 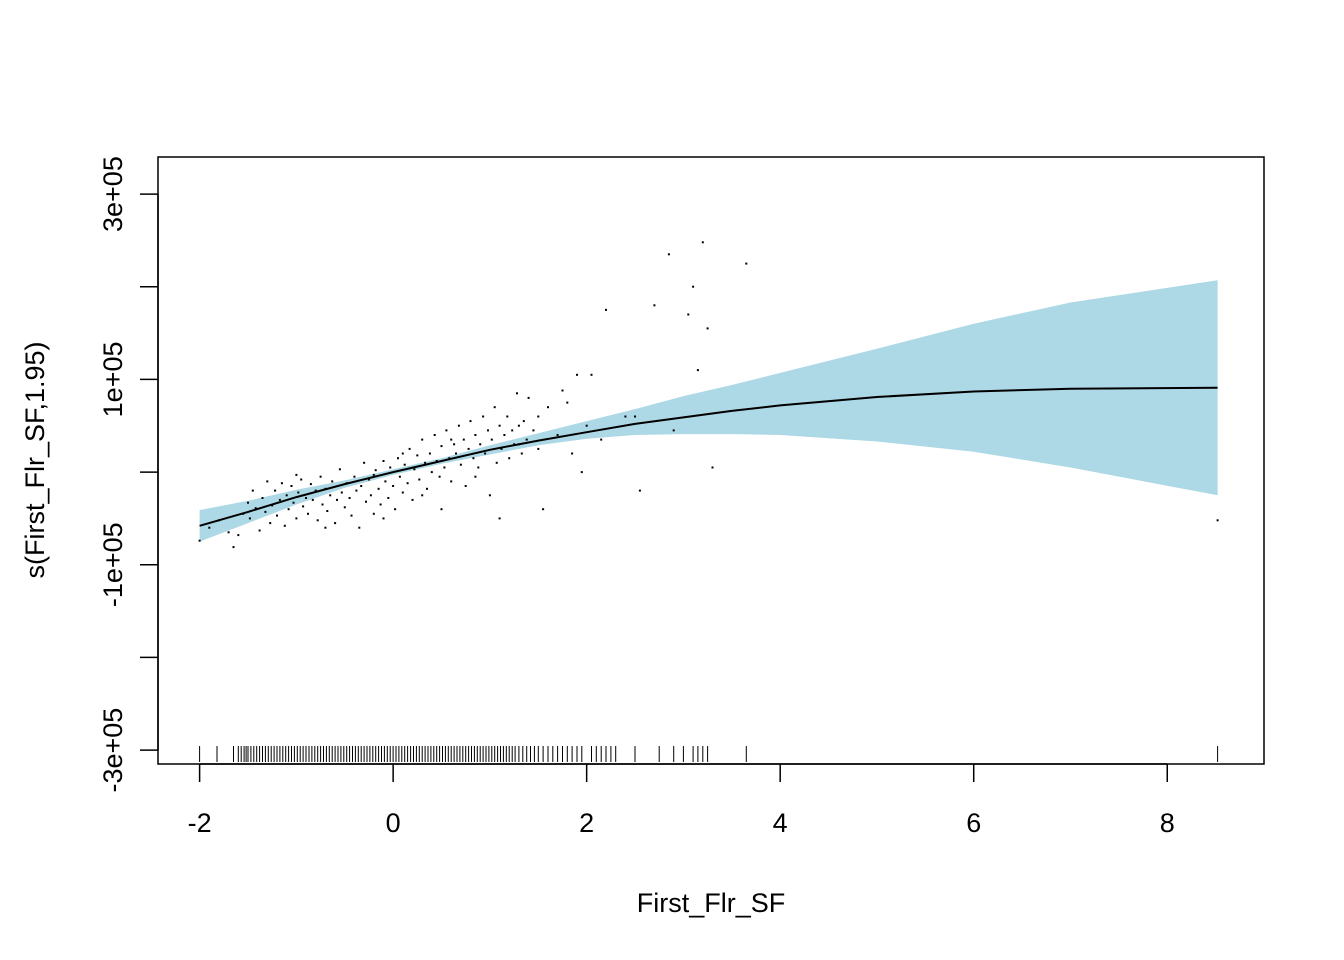 What do you see at coordinates (35, 459) in the screenshot?
I see `y-axis-title: s(First_Flr_SF,1.95)` at bounding box center [35, 459].